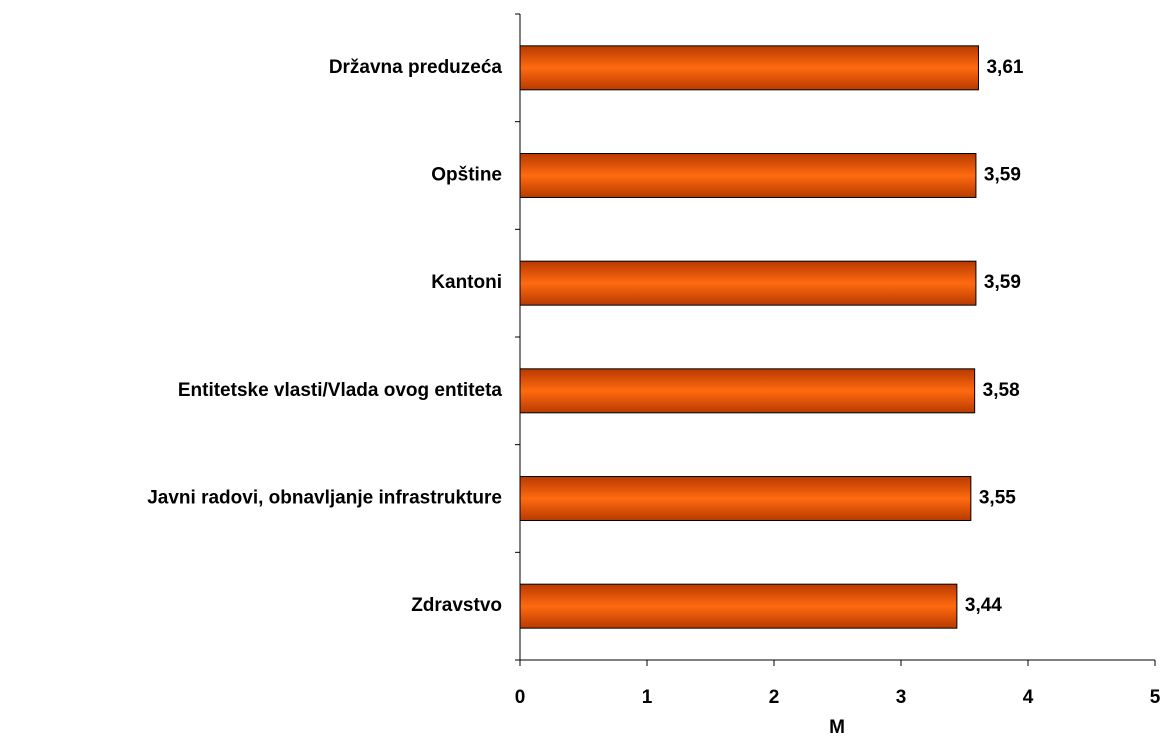  What do you see at coordinates (416, 67) in the screenshot?
I see `y-tick-label: Državna preduzeća` at bounding box center [416, 67].